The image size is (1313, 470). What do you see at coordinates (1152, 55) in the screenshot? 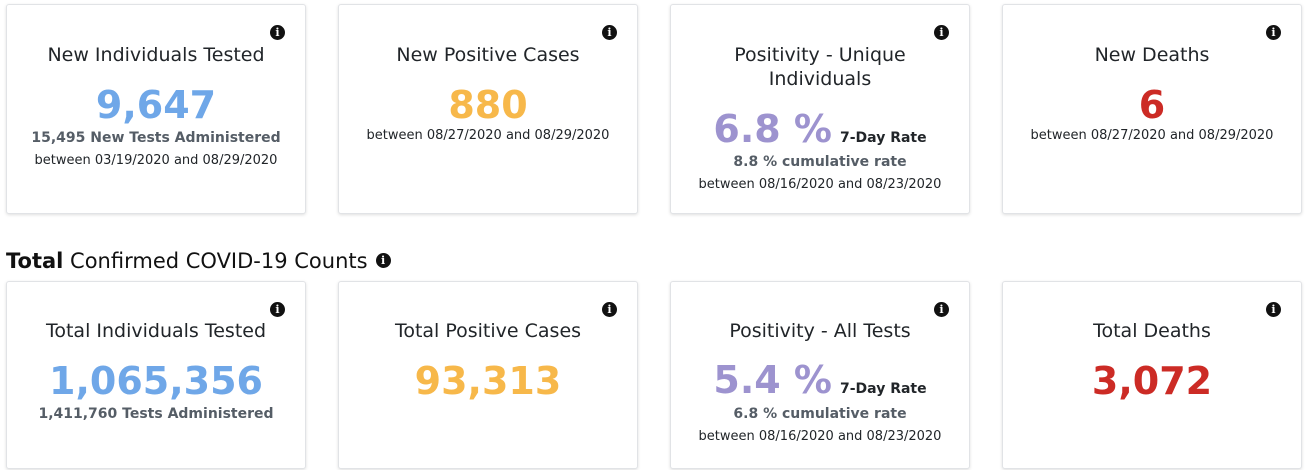
I see `card-title: New Deaths` at bounding box center [1152, 55].